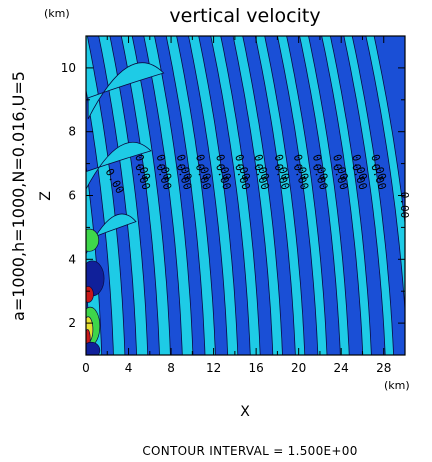 This screenshot has width=432, height=462. What do you see at coordinates (57, 13) in the screenshot?
I see `y-axis-unit: (km)` at bounding box center [57, 13].